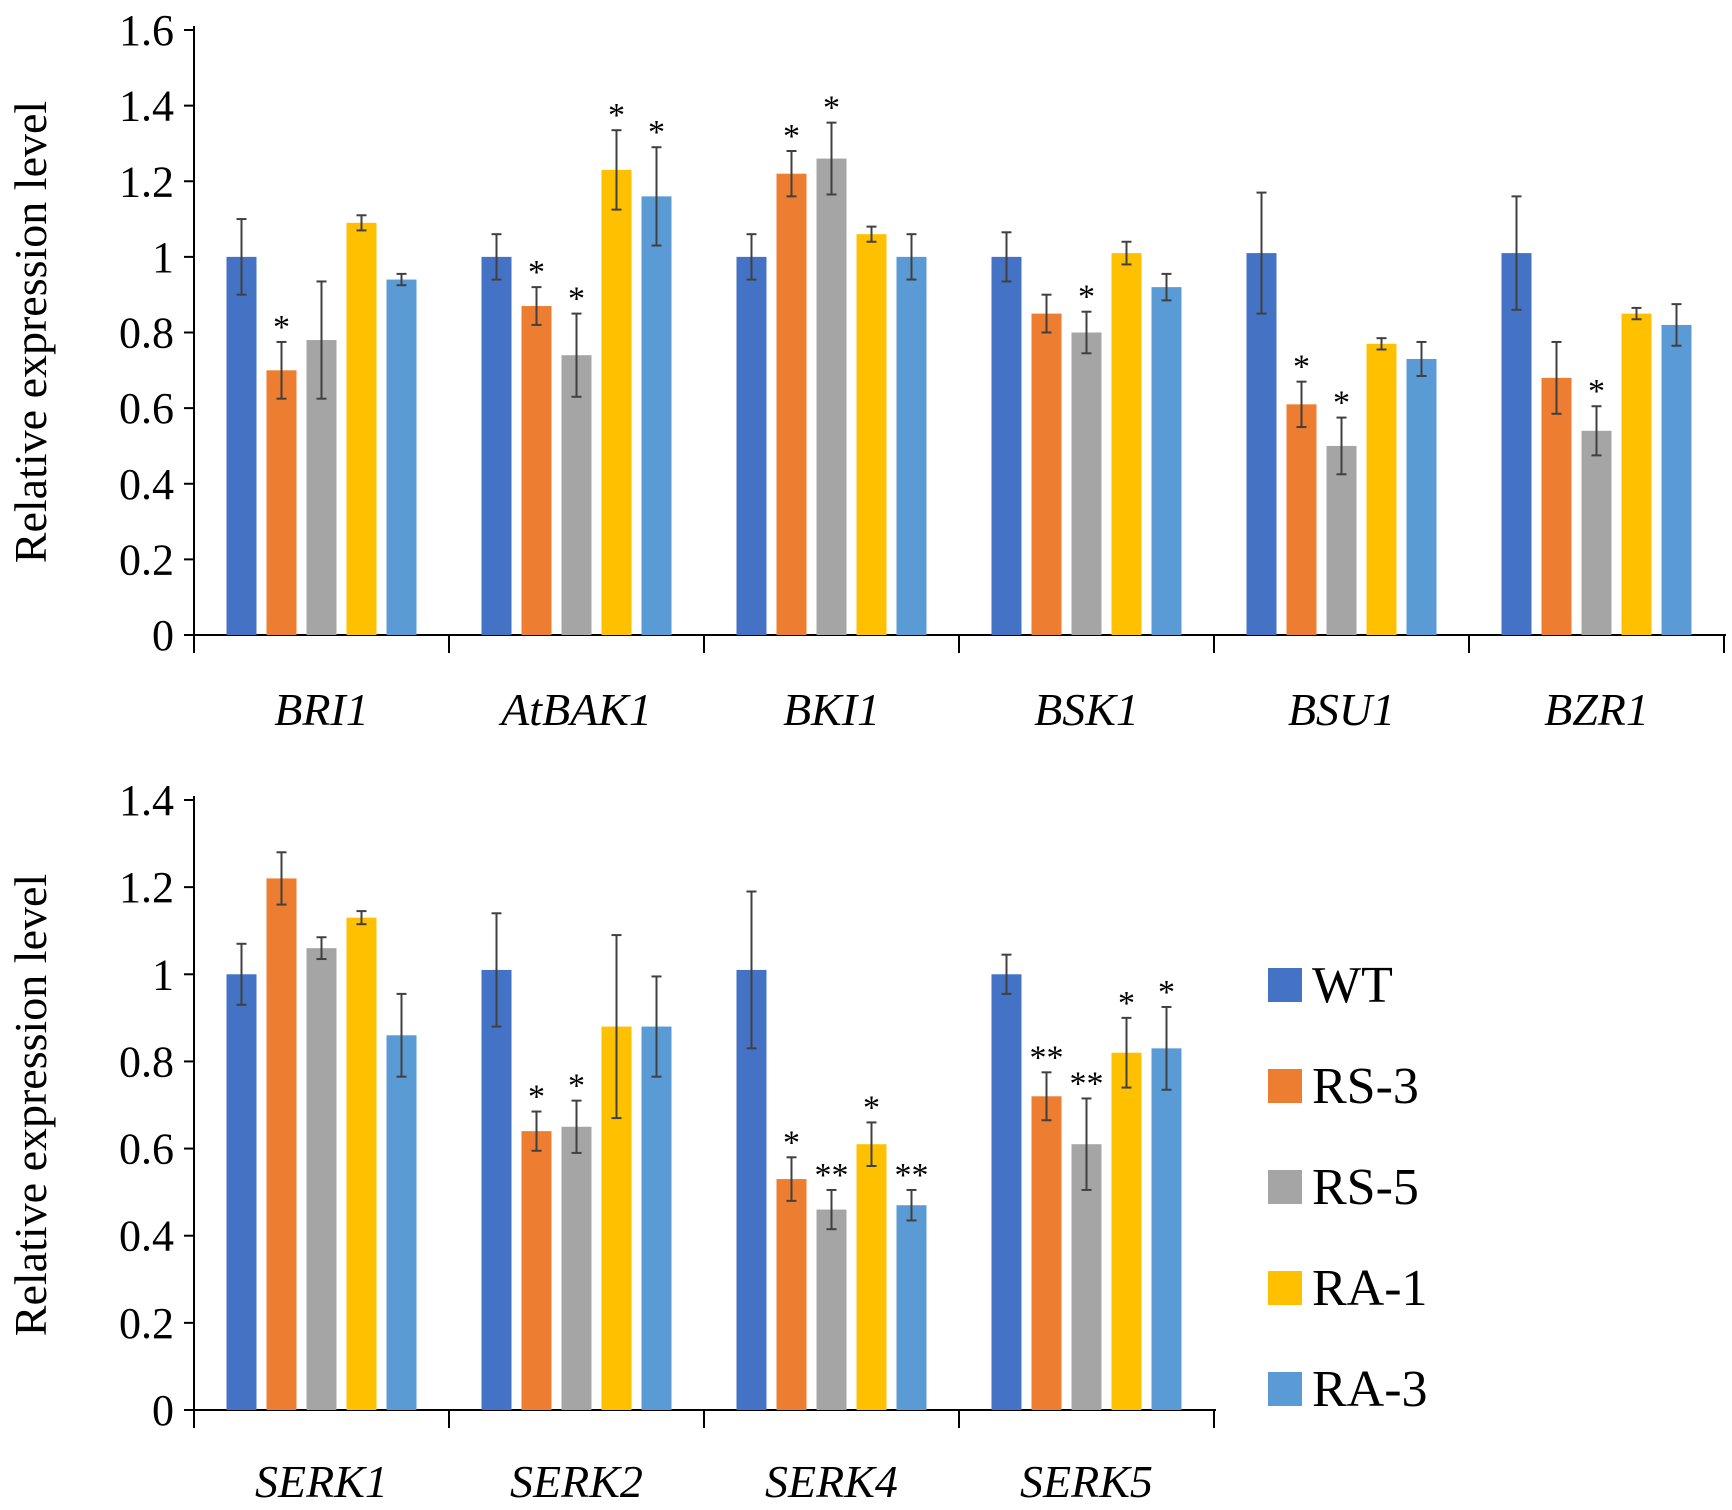 This screenshot has height=1510, width=1732. What do you see at coordinates (1348, 1187) in the screenshot?
I see `legend: WT RS-3 RS-5 RA-1 RA-3` at bounding box center [1348, 1187].